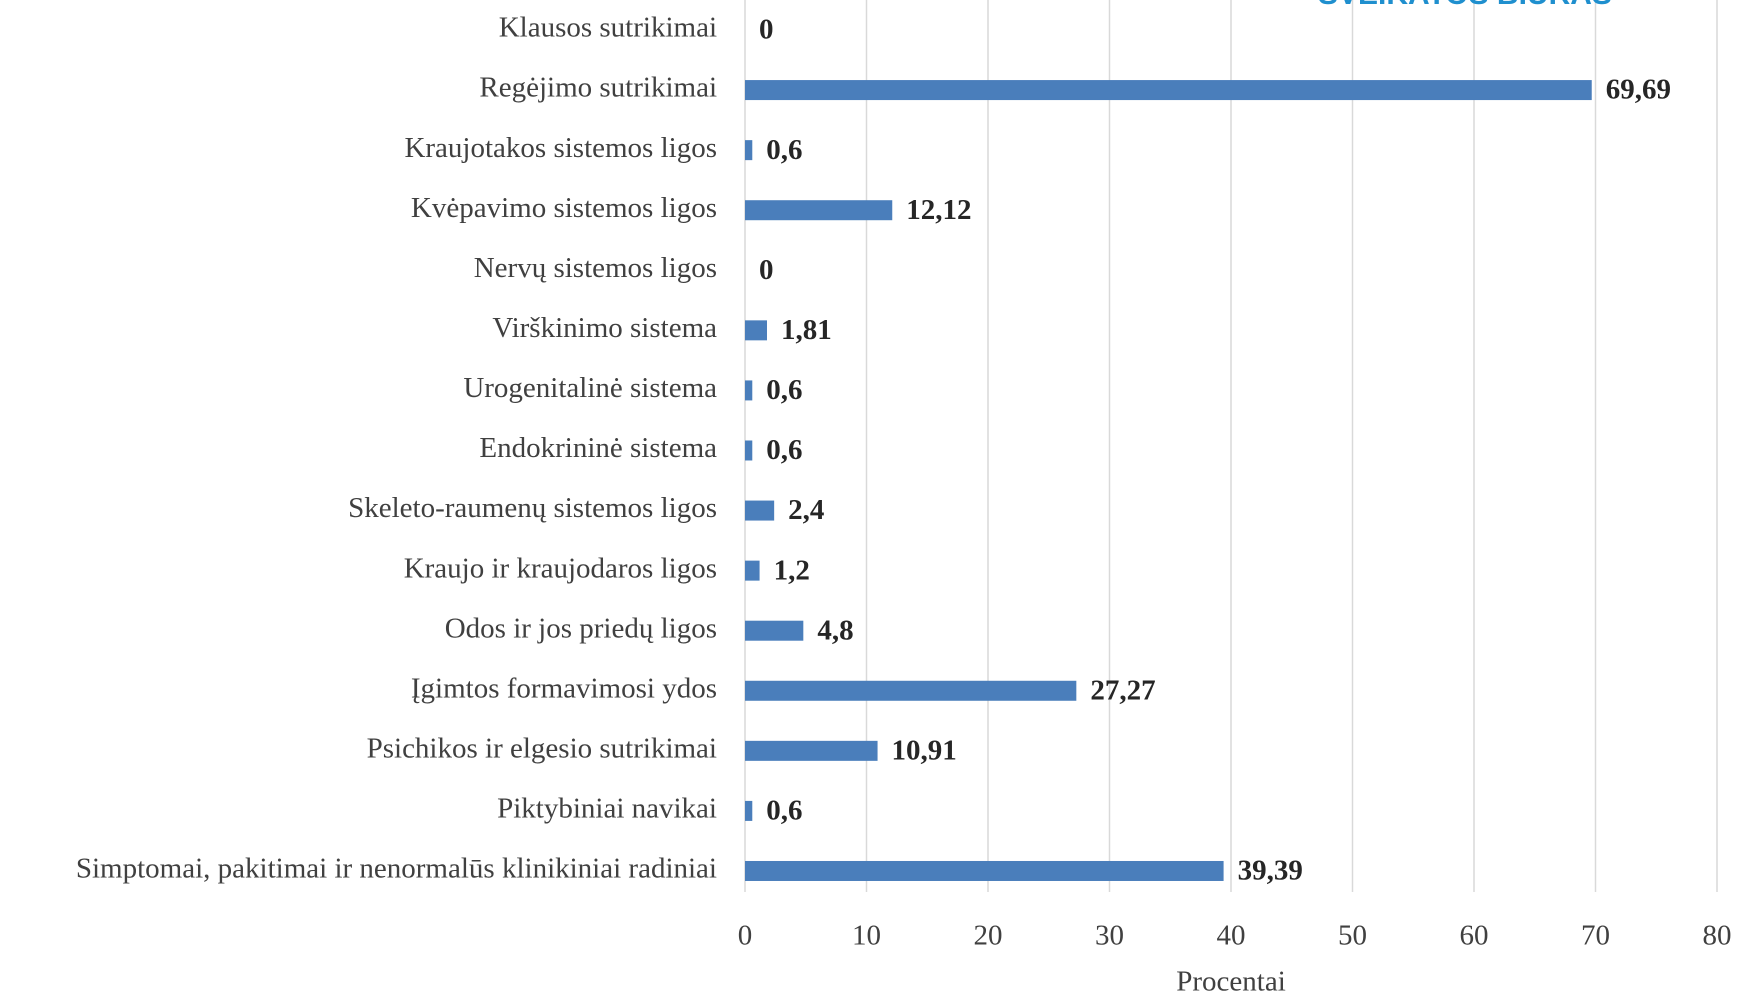 This screenshot has width=1748, height=1001. Describe the element at coordinates (866, 936) in the screenshot. I see `x-tick-label: 10` at that location.